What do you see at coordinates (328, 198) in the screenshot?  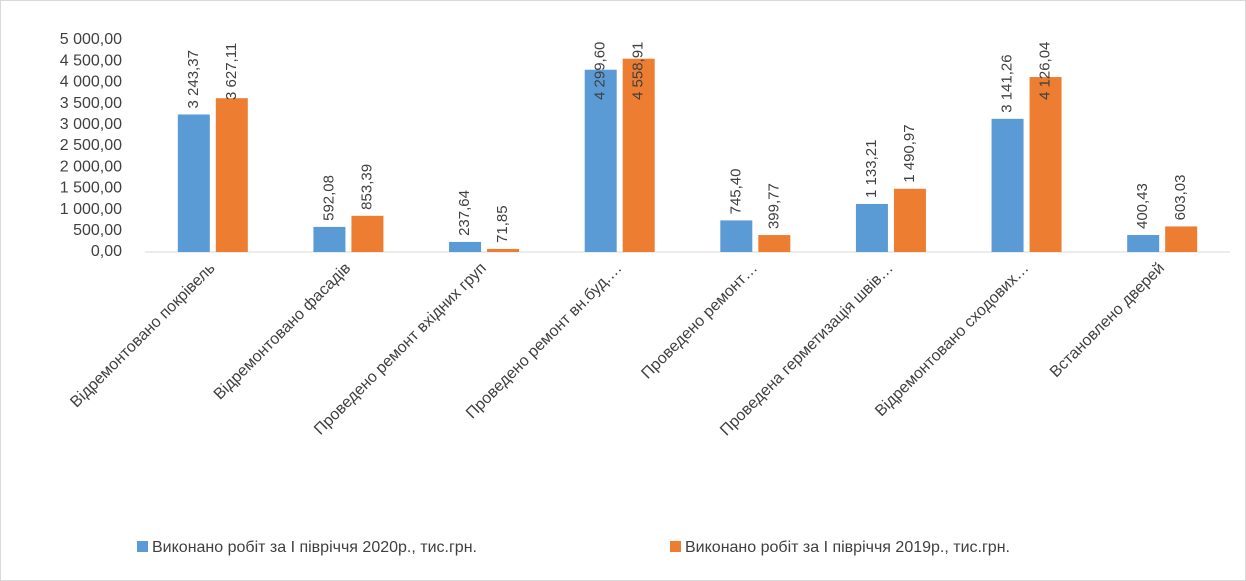 I see `data-label: 592,08` at bounding box center [328, 198].